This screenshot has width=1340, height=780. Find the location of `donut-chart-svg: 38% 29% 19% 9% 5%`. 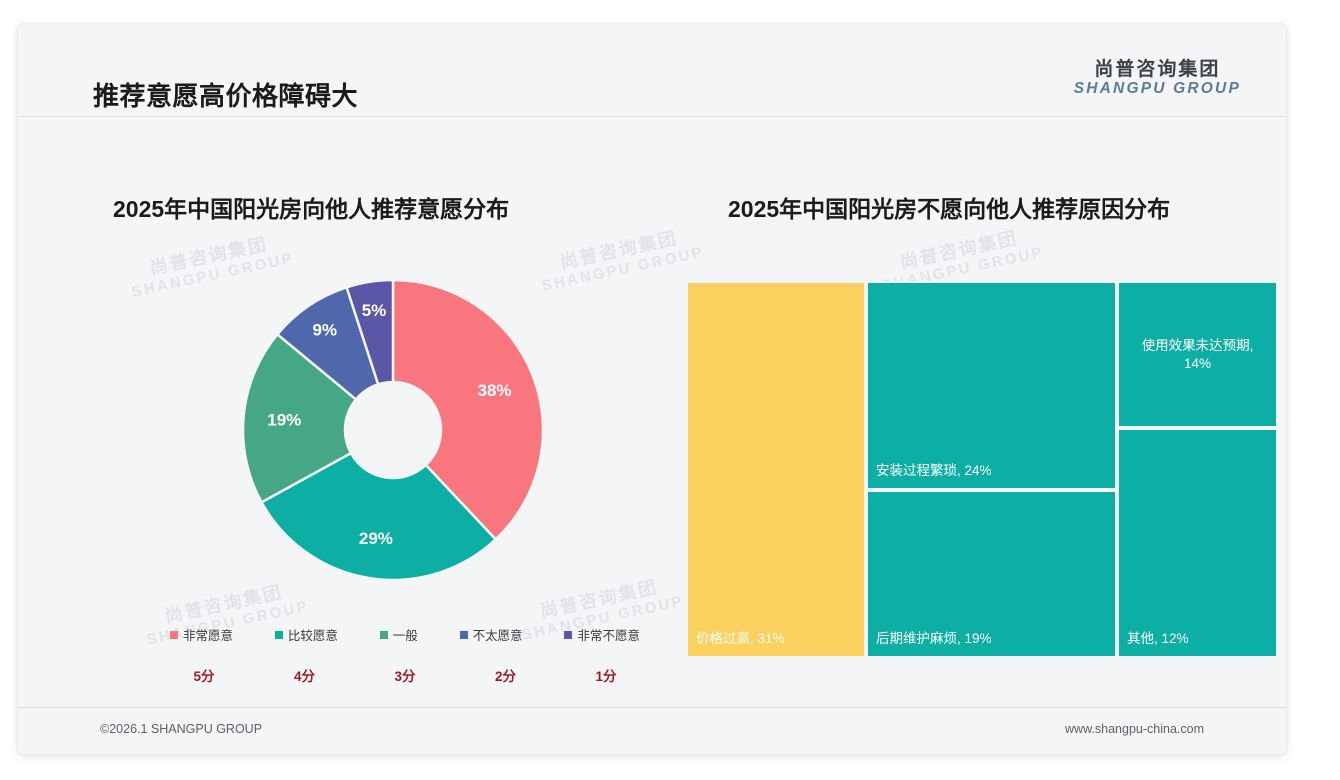

donut-chart-svg: 38% 29% 19% 9% 5% is located at coordinates (393, 430).